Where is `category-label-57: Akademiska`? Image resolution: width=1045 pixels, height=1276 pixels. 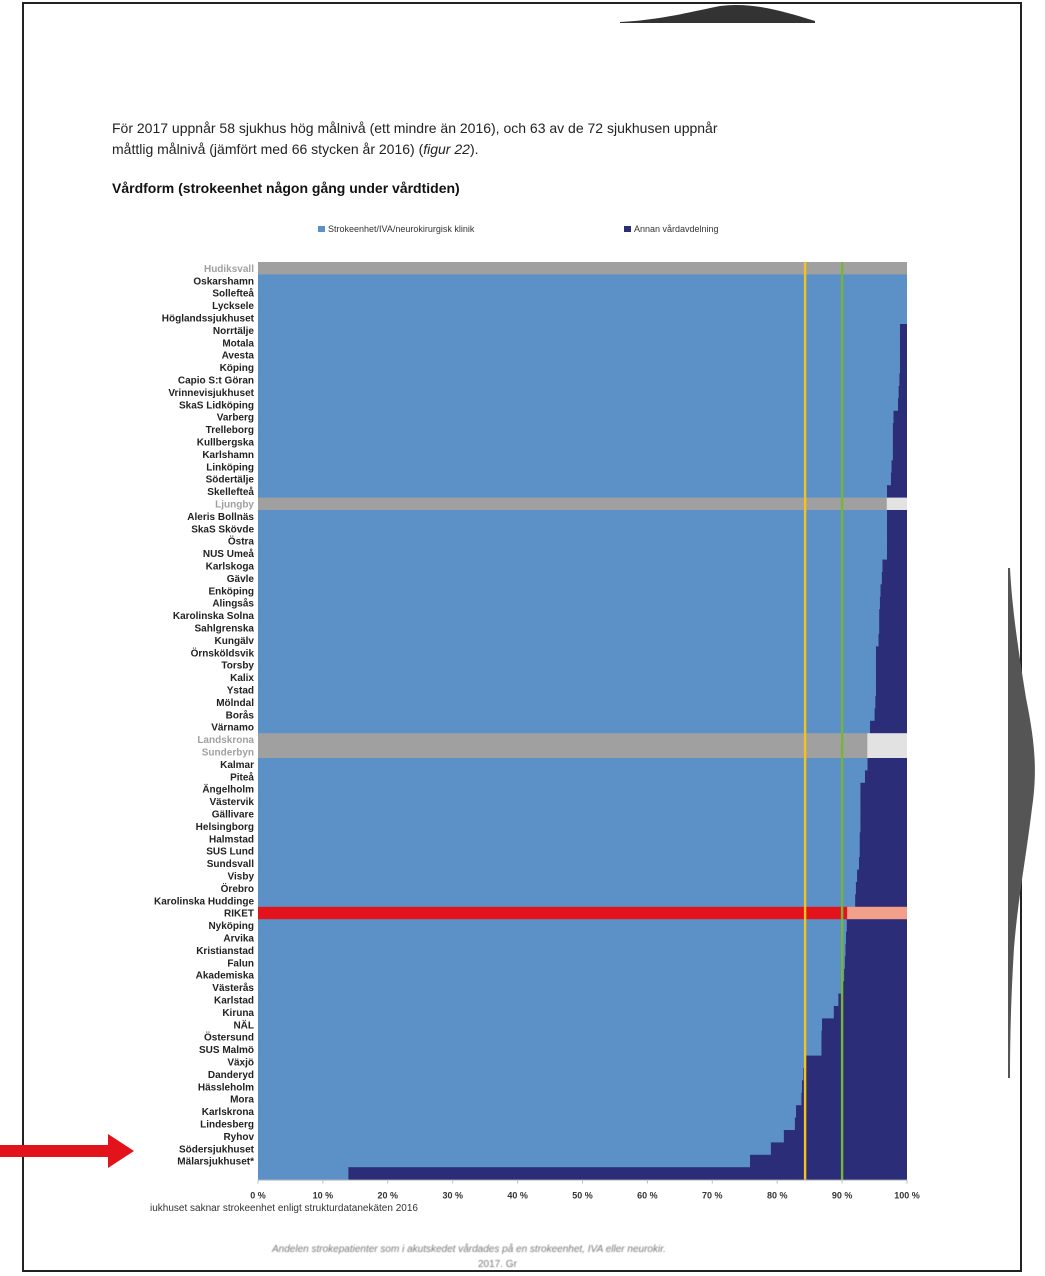 category-label-57: Akademiska is located at coordinates (225, 976).